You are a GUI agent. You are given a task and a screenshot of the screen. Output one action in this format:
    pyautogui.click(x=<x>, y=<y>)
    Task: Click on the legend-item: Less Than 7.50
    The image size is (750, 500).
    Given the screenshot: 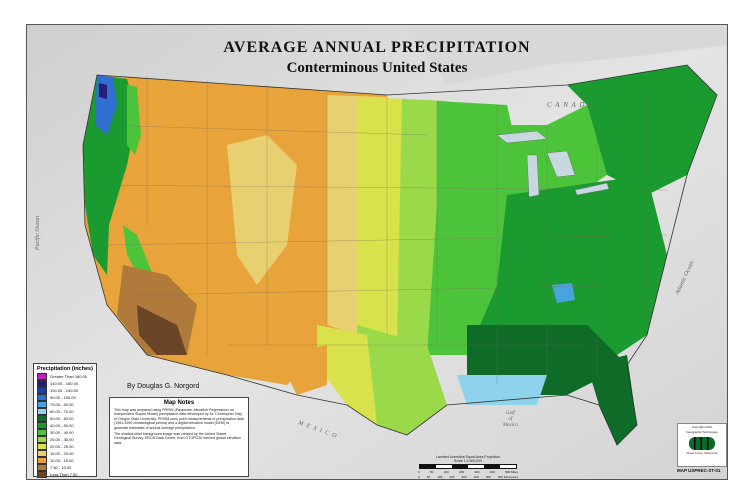 What is the action you would take?
    pyautogui.click(x=65, y=474)
    